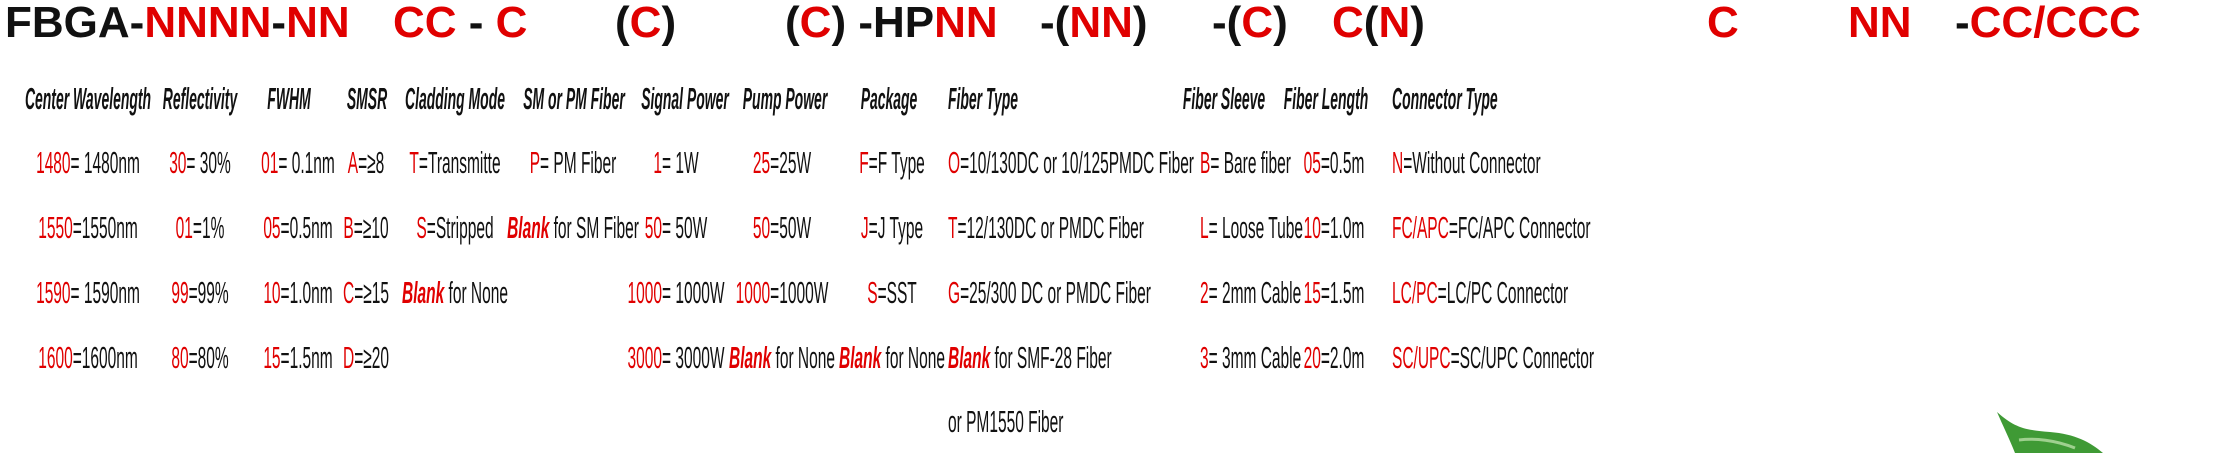 The image size is (2220, 453). What do you see at coordinates (180, 292) in the screenshot?
I see `option-code: 99` at bounding box center [180, 292].